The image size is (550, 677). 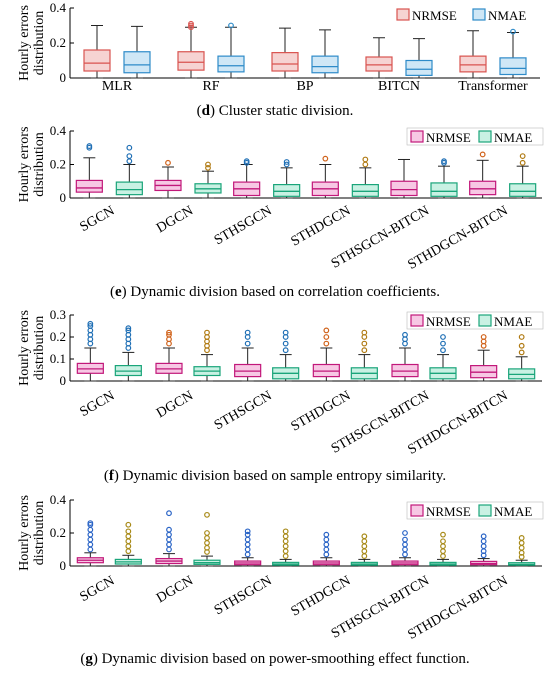 What do you see at coordinates (284, 111) in the screenshot?
I see `caption-text: Cluster static division.` at bounding box center [284, 111].